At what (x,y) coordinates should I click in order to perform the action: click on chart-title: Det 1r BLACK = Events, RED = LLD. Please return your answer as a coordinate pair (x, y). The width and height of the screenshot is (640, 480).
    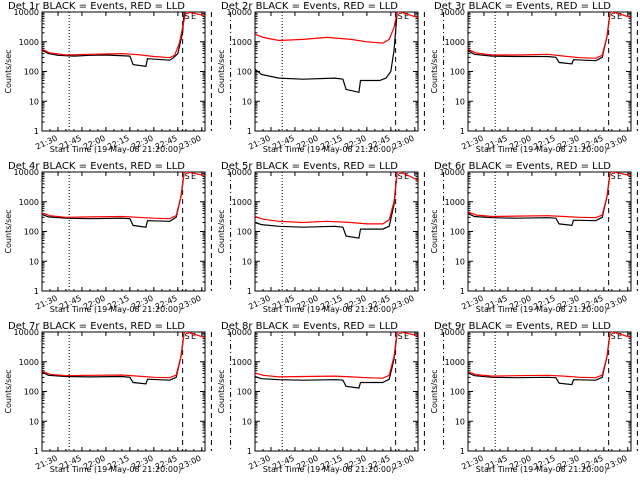
    Looking at the image, I should click on (96, 6).